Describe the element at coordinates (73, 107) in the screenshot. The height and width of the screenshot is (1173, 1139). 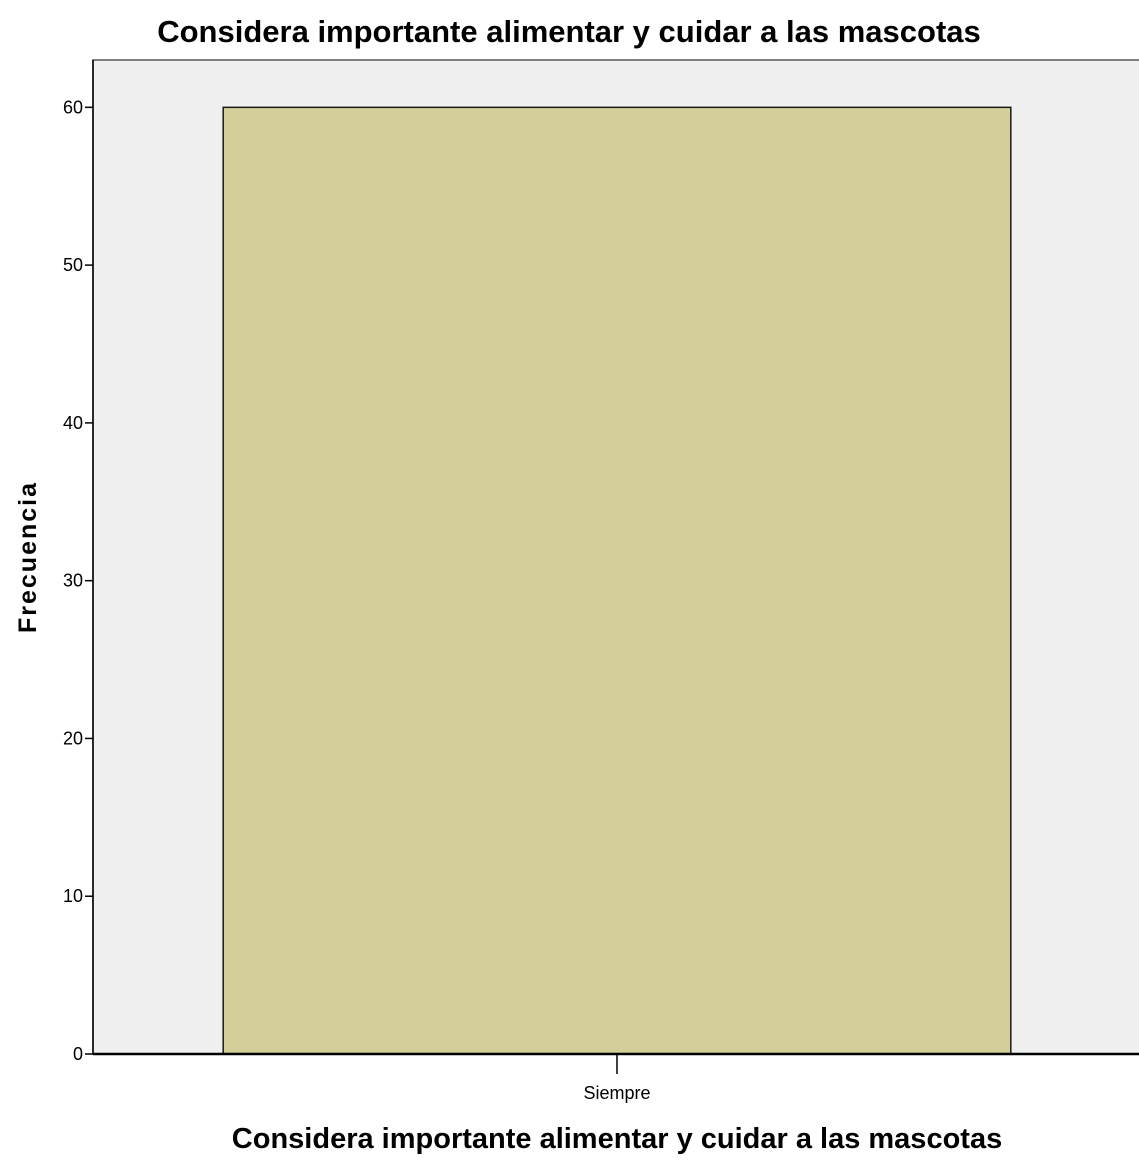
I see `y-tick-label: 60` at that location.